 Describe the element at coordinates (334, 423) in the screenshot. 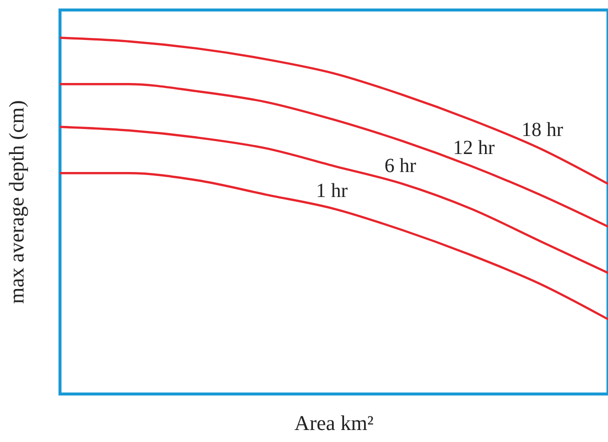

I see `x-axis-title: Area km²` at that location.